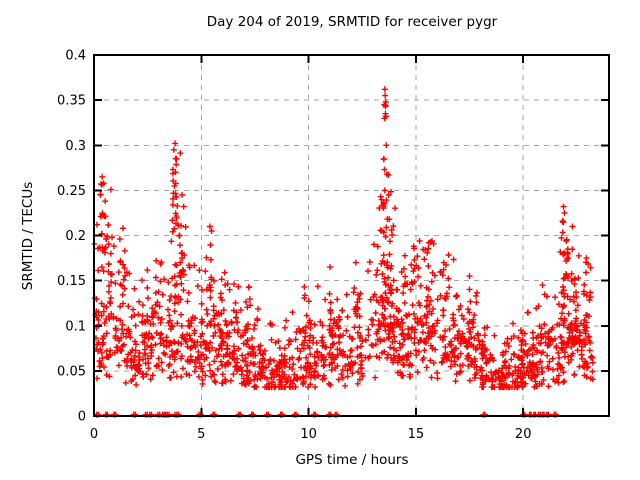 The height and width of the screenshot is (480, 640). I want to click on y-tick-label: 0.3, so click(75, 146).